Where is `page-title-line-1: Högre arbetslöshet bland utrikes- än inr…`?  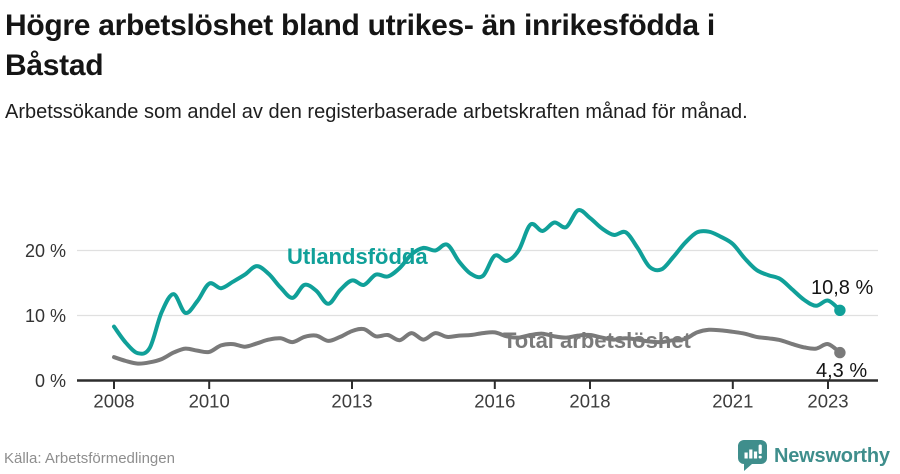 page-title-line-1: Högre arbetslöshet bland utrikes- än inr… is located at coordinates (360, 25).